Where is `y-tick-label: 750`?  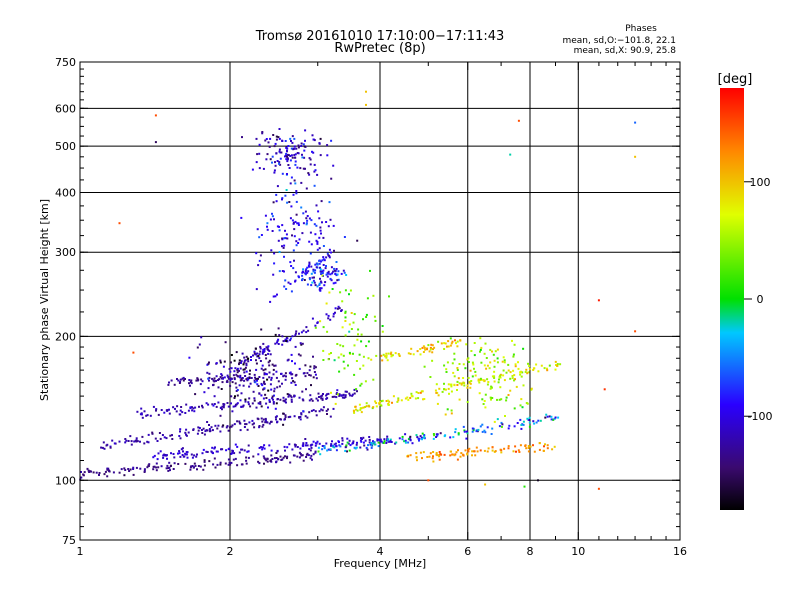
y-tick-label: 750 is located at coordinates (65, 62).